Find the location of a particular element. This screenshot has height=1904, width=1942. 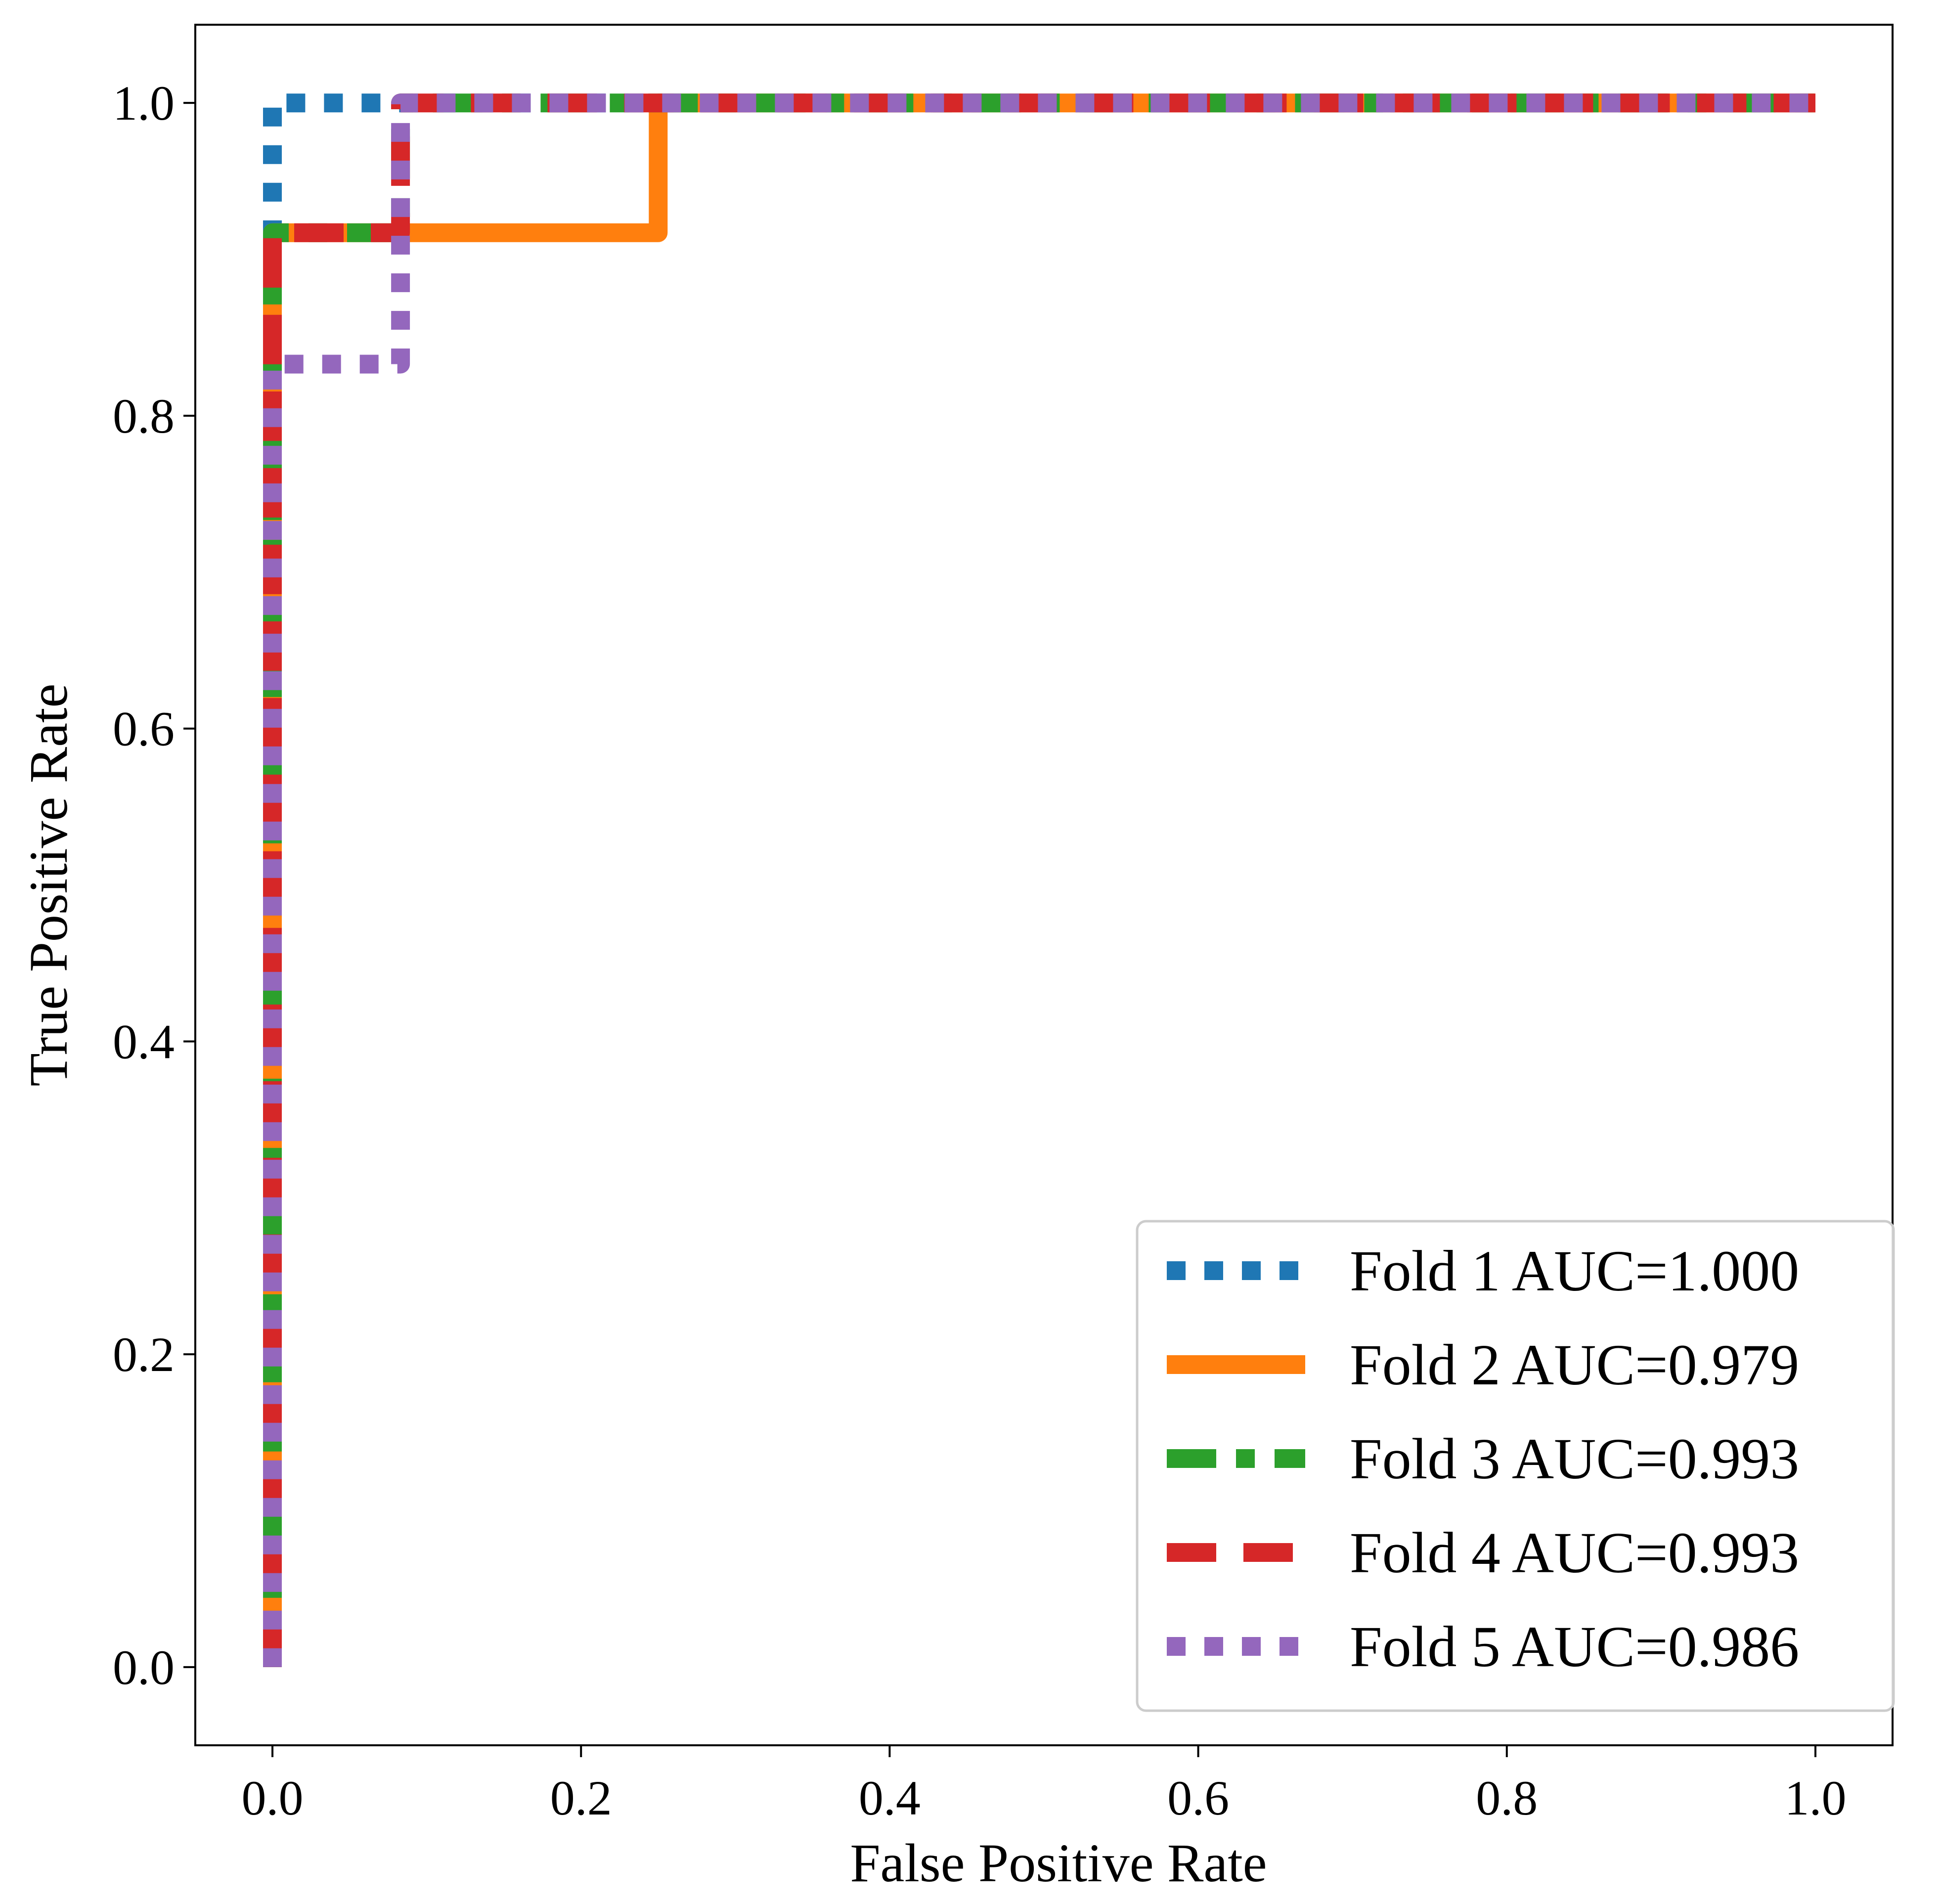

legend-box is located at coordinates (1515, 1466).